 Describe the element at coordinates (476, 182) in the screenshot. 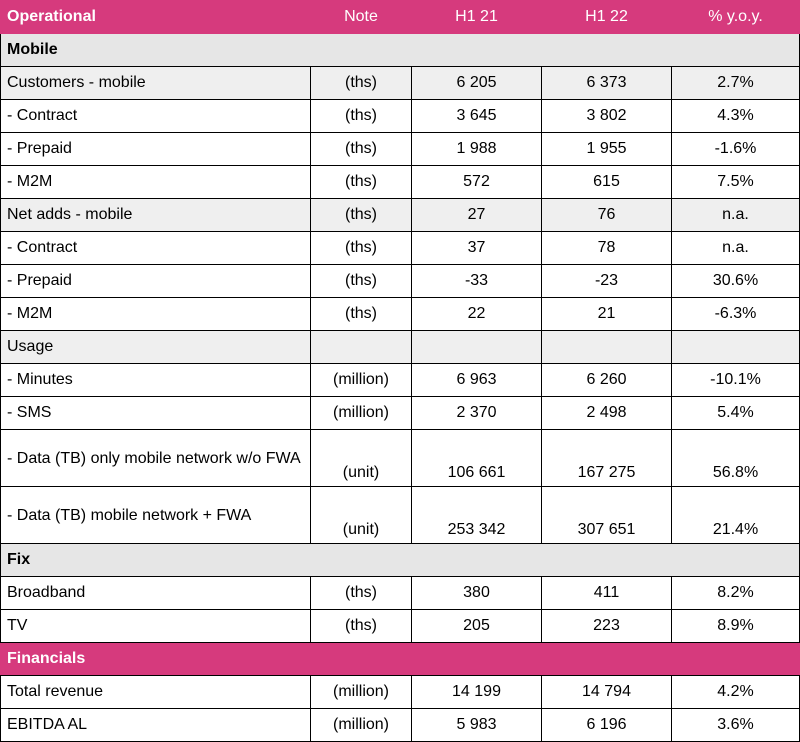

I see `row-h1-21: 572` at that location.